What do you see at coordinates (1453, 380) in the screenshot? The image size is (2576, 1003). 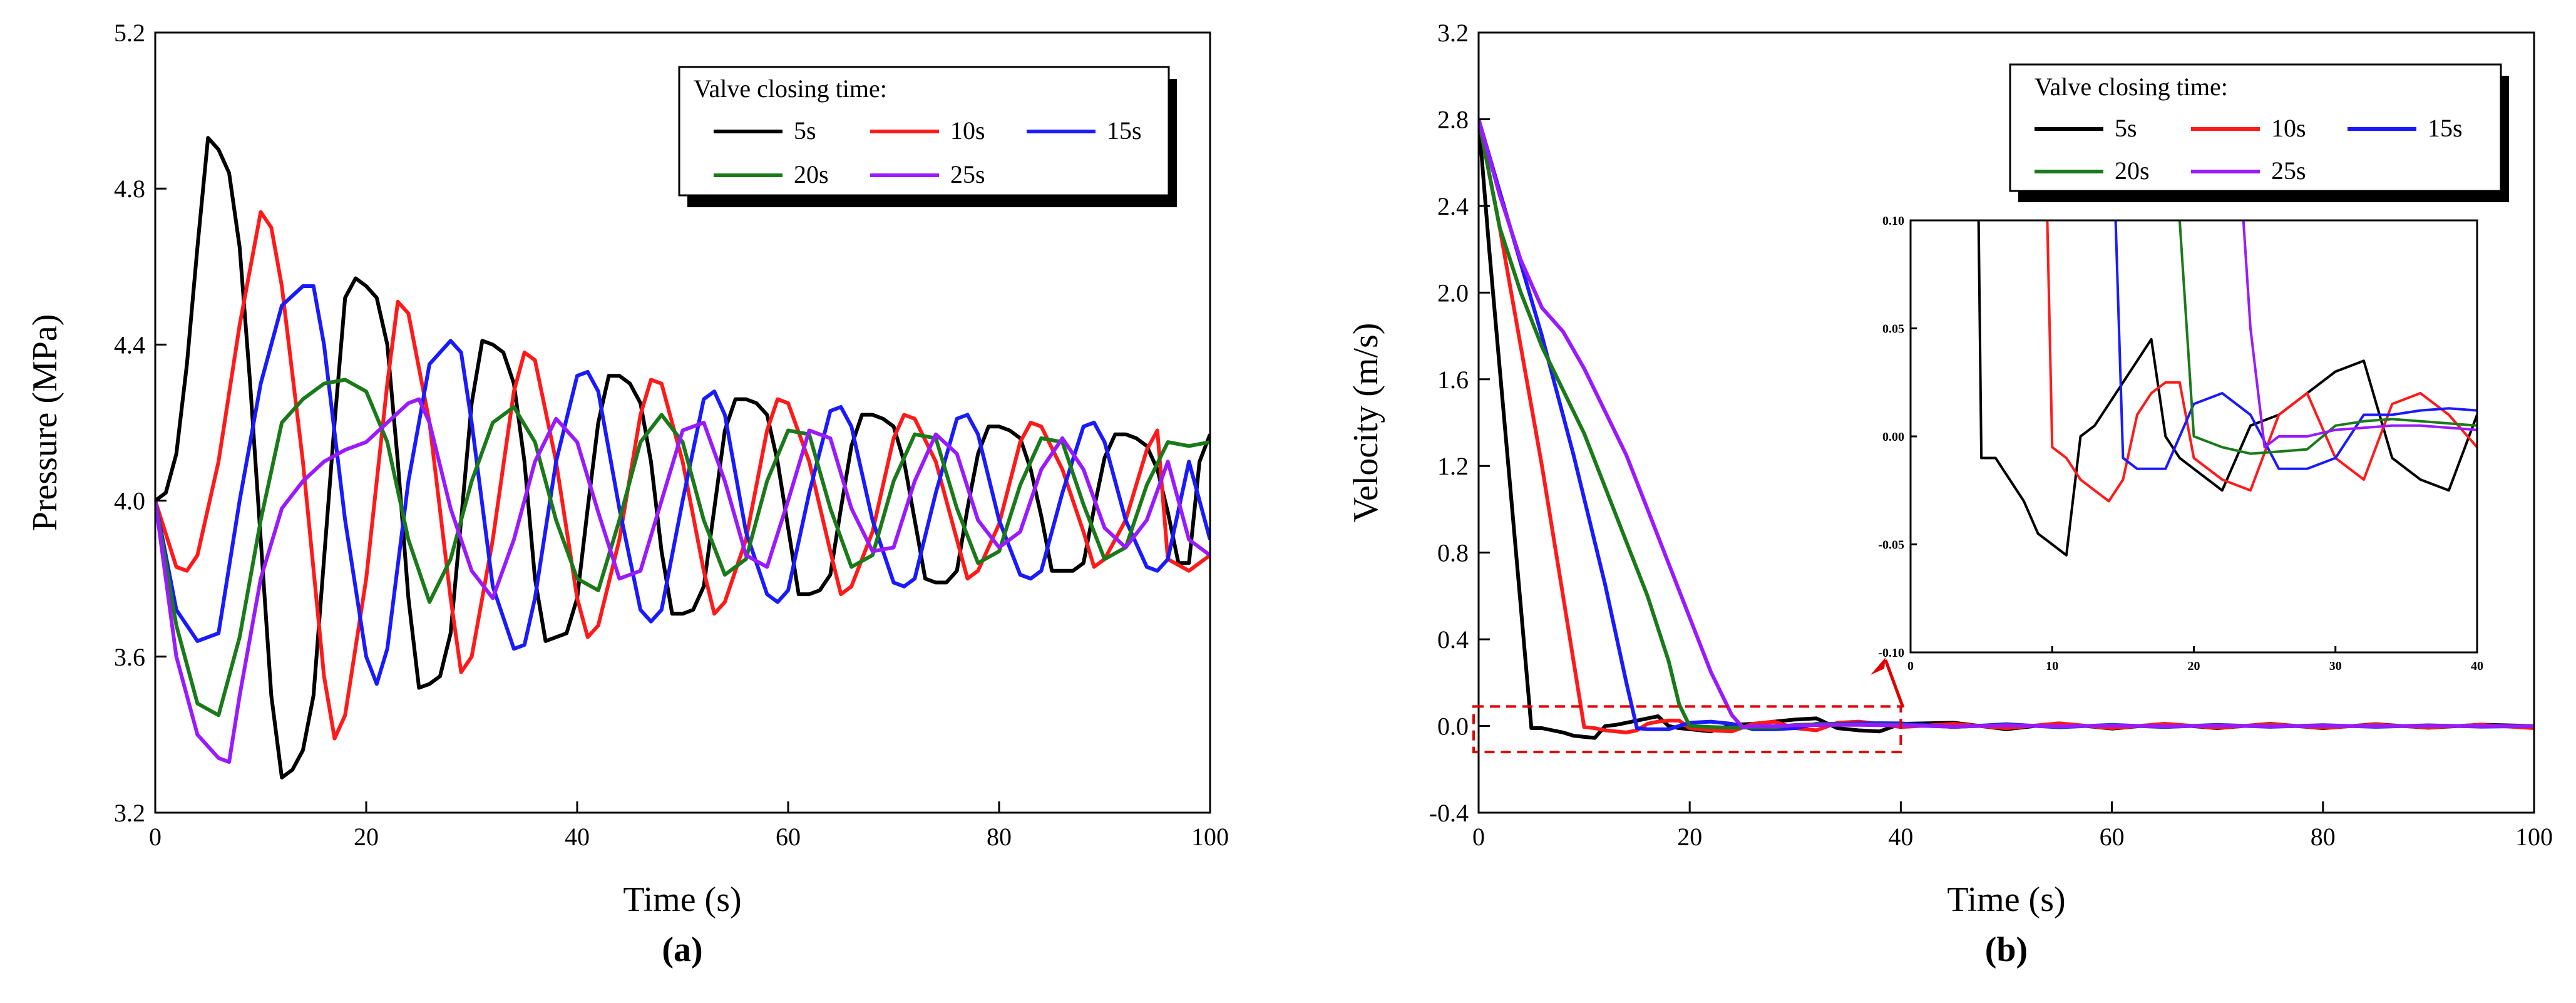 I see `y-tick-label: 1.6` at bounding box center [1453, 380].